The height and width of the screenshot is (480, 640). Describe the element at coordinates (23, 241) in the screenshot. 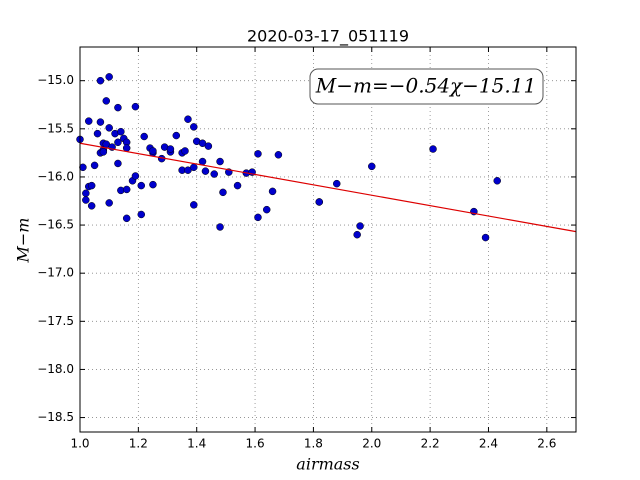

I see `y-axis-label: M−m` at that location.